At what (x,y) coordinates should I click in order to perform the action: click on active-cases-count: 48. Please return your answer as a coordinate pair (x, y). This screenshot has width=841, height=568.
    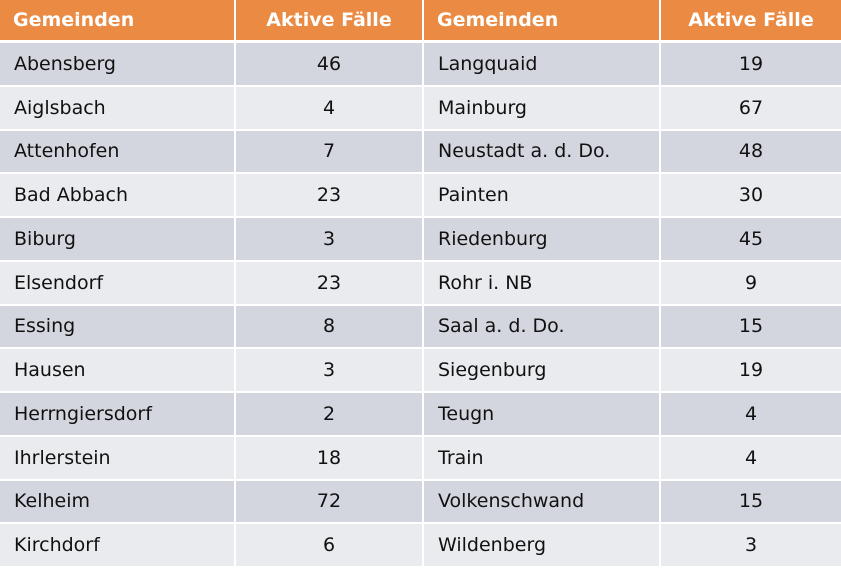
    Looking at the image, I should click on (750, 152).